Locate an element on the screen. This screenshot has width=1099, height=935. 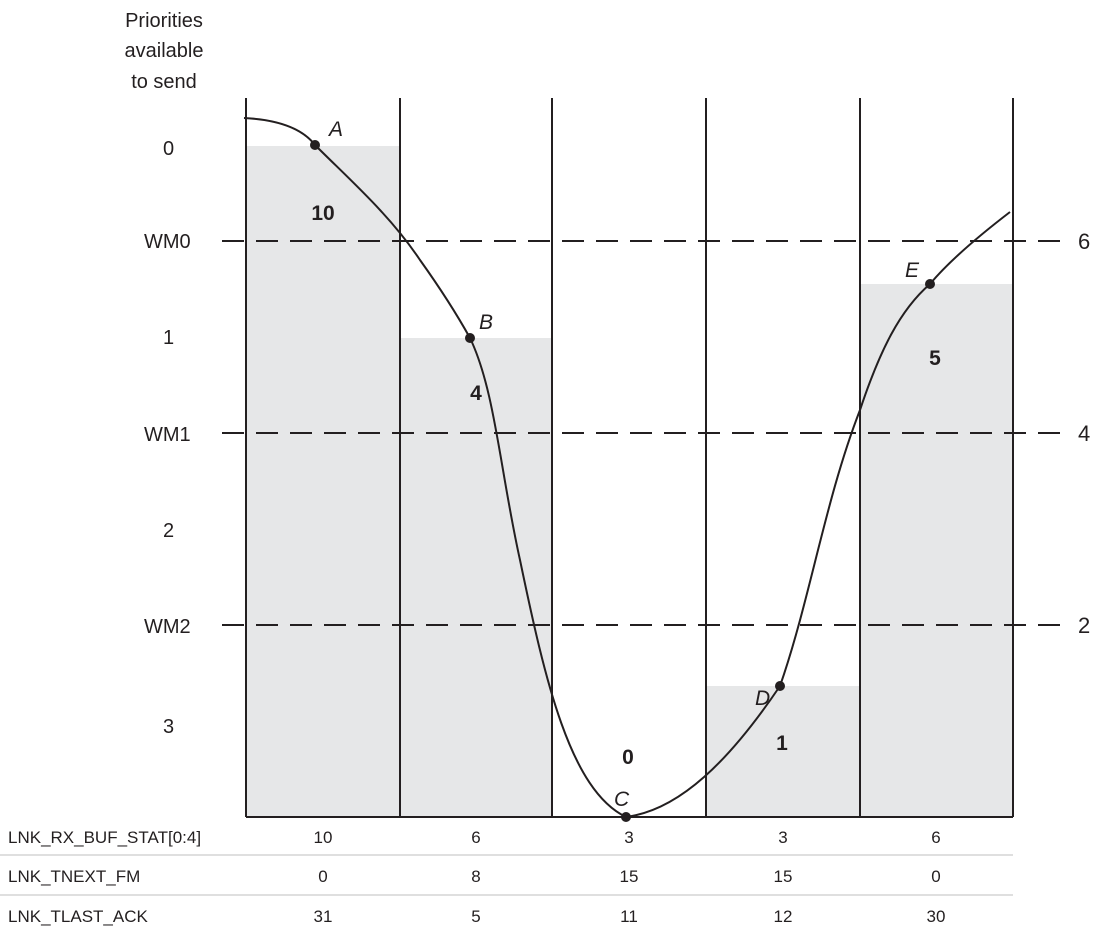
table-row-2-cell-3: 15 is located at coordinates (629, 876).